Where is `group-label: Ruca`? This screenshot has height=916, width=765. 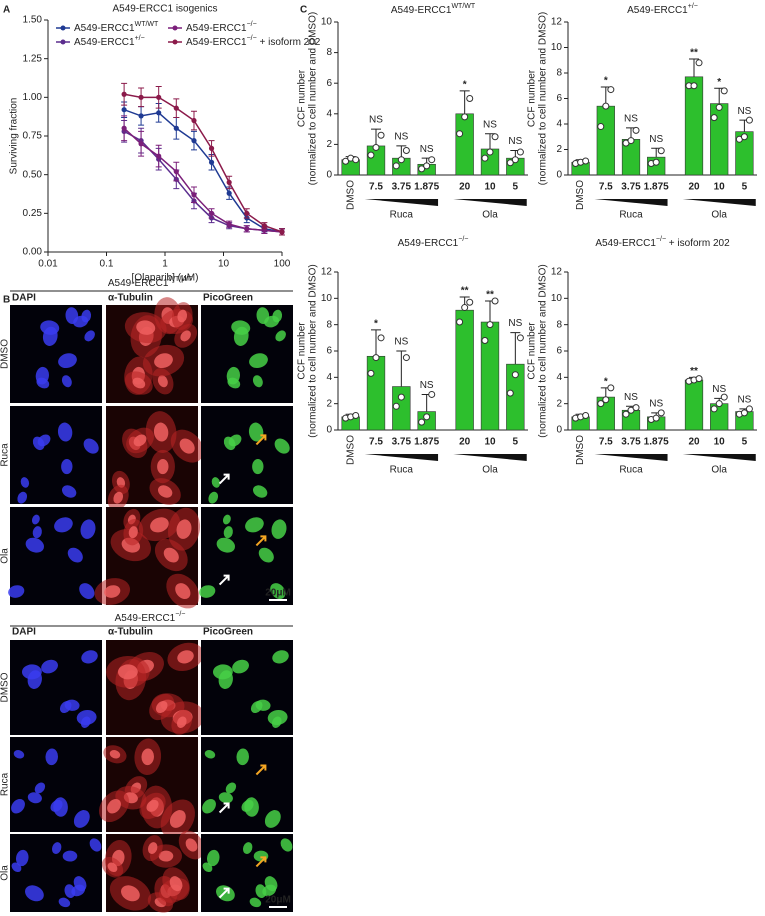
group-label: Ruca is located at coordinates (402, 215).